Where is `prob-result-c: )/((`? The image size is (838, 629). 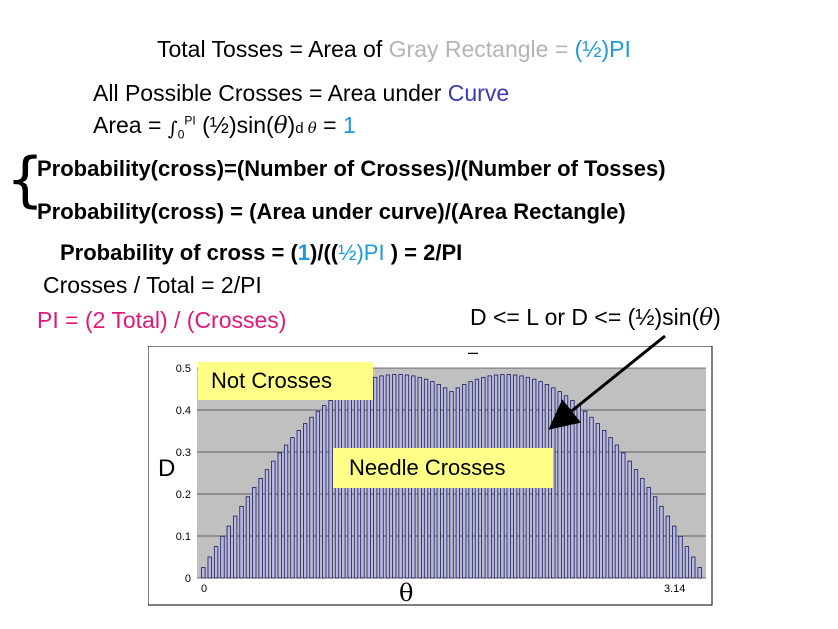 prob-result-c: )/(( is located at coordinates (324, 252).